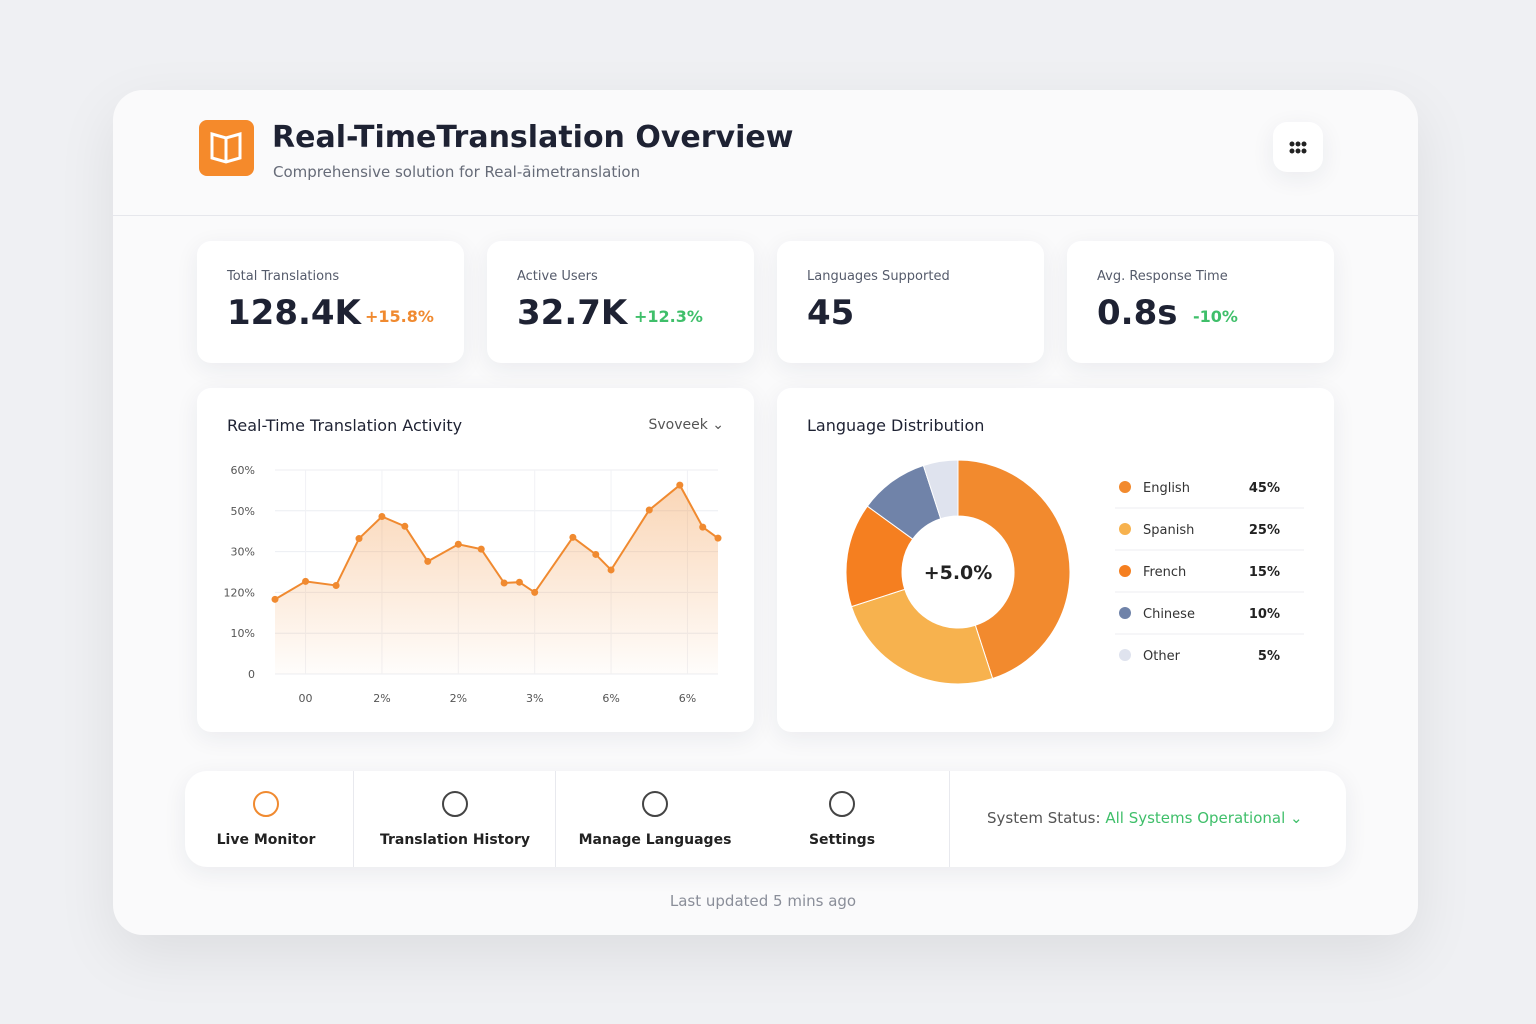 Image resolution: width=1536 pixels, height=1024 pixels. Describe the element at coordinates (455, 840) in the screenshot. I see `nav-label: Translation History` at that location.